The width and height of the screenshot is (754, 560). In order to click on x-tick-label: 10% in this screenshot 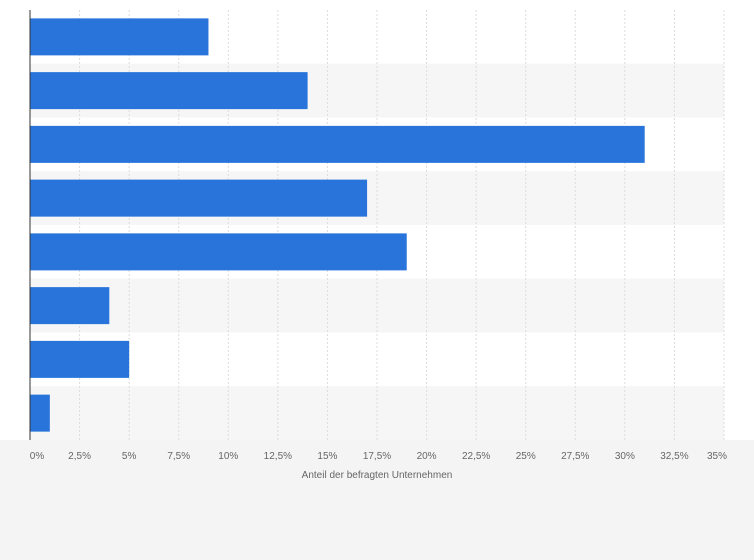, I will do `click(228, 456)`.